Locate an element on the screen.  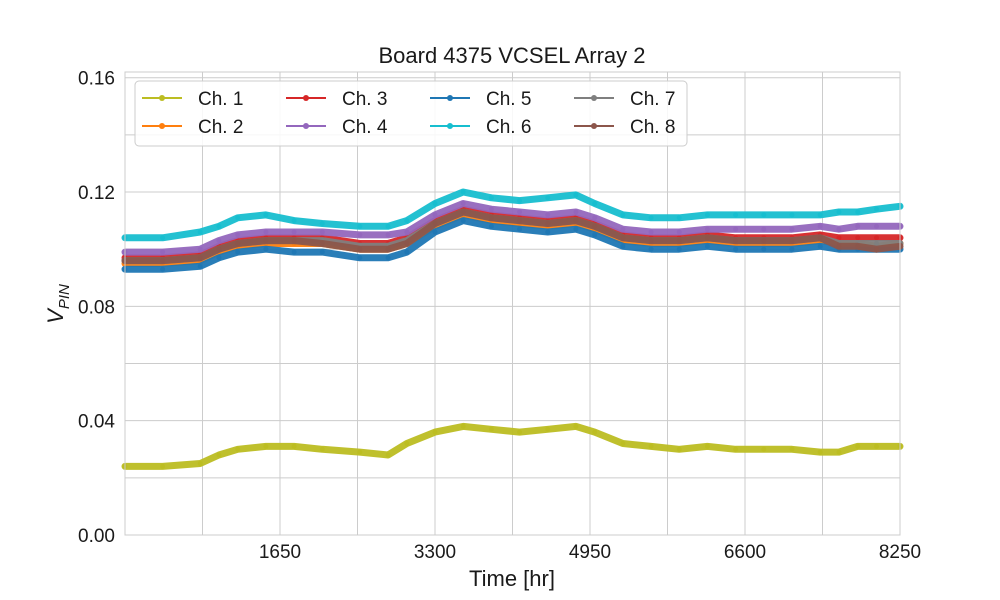
x-axis-label: Time [hr] is located at coordinates (512, 578).